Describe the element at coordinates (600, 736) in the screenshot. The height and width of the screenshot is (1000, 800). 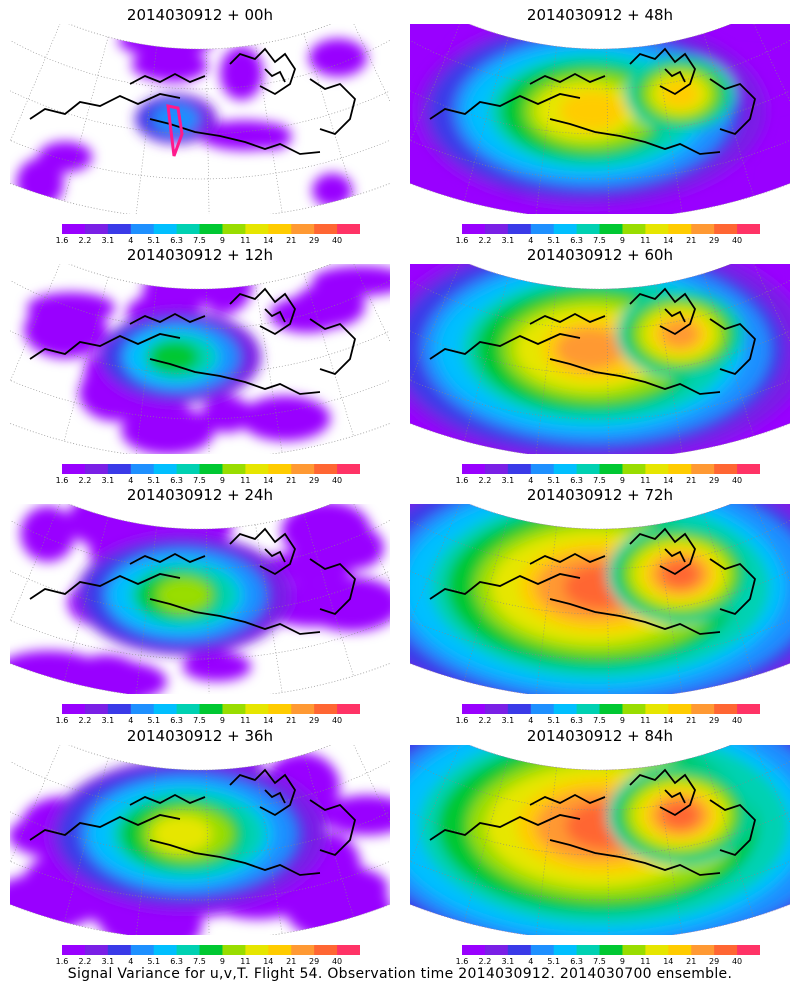
I see `panel-title: 2014030912 + 84h` at that location.